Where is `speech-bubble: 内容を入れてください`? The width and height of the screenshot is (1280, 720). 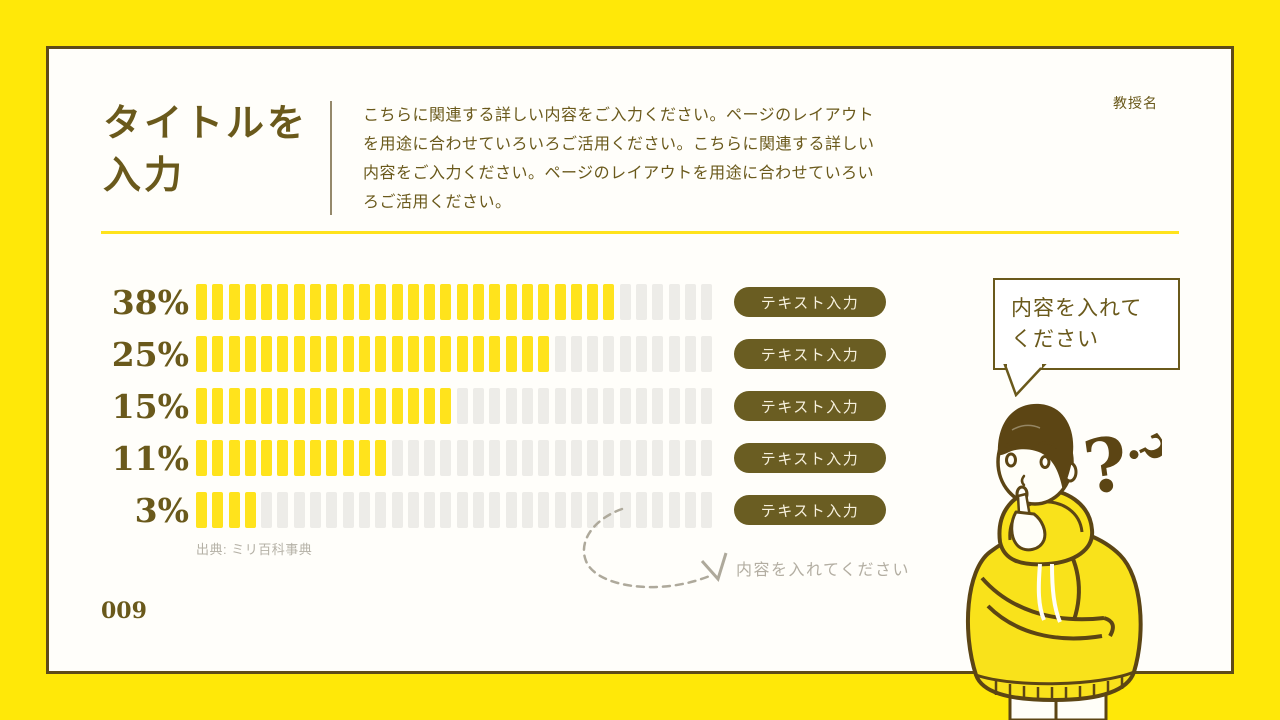 speech-bubble: 内容を入れてください is located at coordinates (1086, 337).